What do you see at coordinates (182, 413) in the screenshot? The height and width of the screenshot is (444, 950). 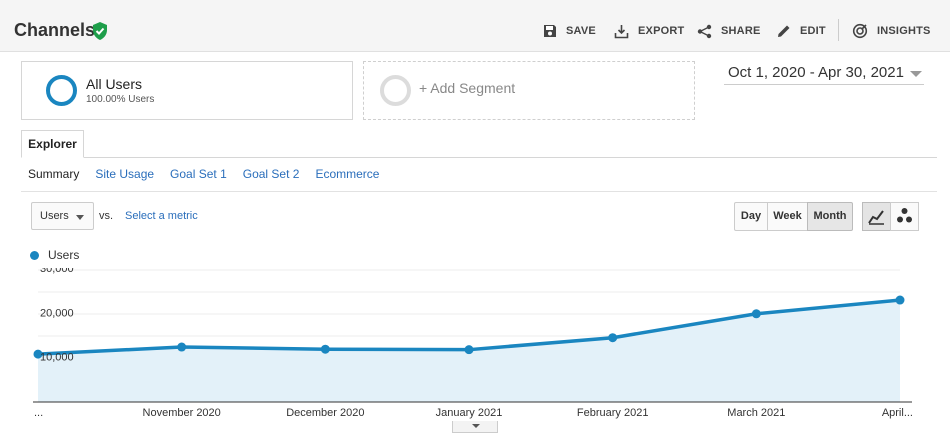 I see `x-tick-label: November 2020` at bounding box center [182, 413].